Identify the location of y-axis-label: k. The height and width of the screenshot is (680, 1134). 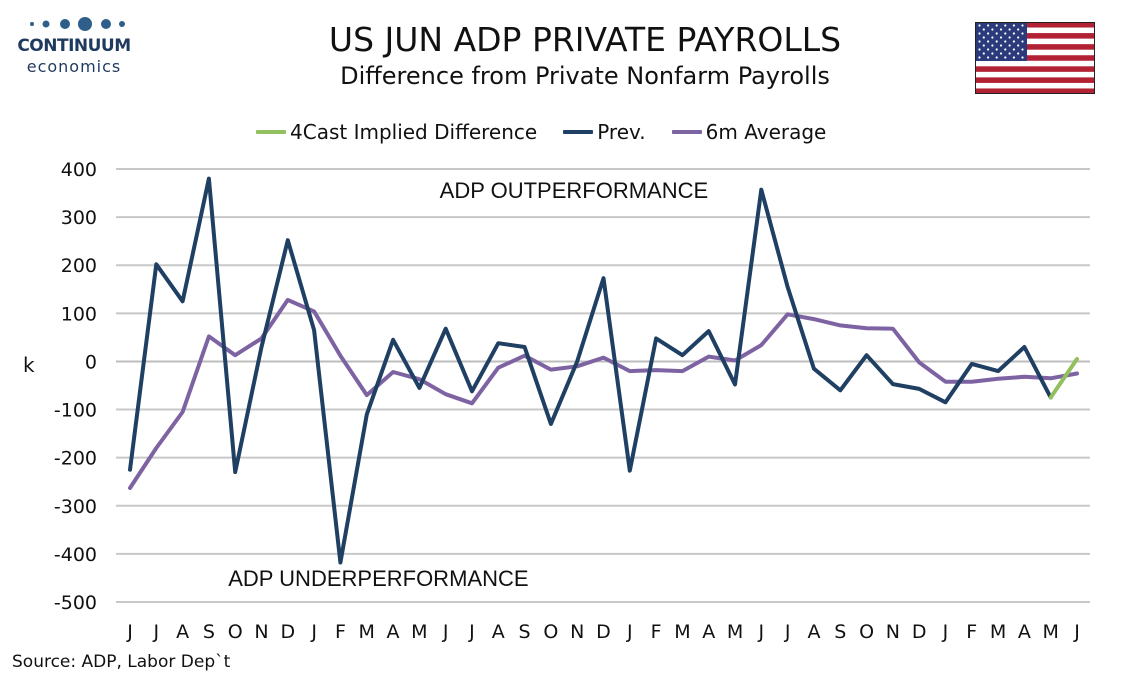
(29, 365).